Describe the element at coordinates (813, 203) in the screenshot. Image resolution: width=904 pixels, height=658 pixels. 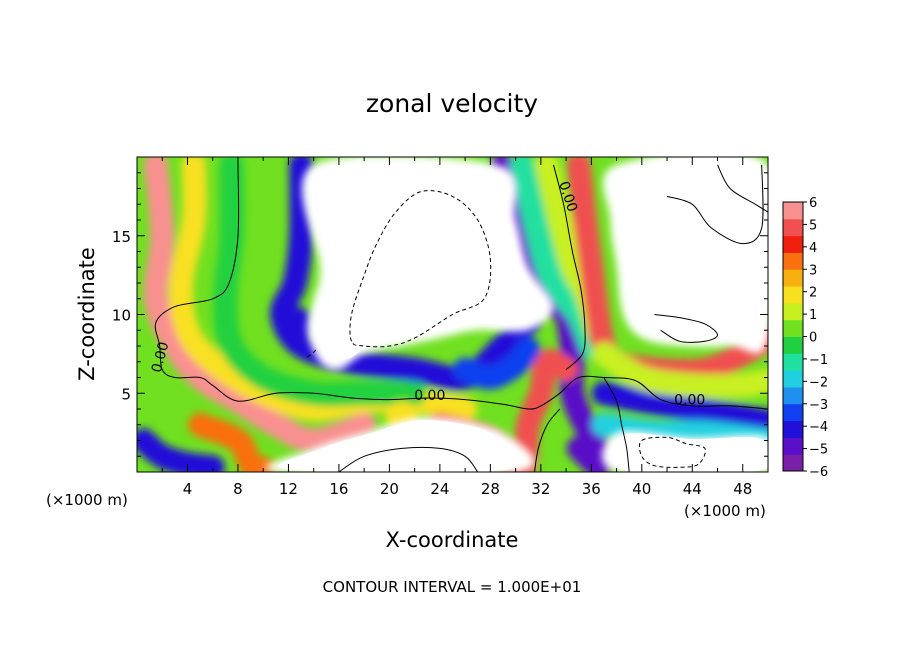
I see `colorbar-label-6: 6` at that location.